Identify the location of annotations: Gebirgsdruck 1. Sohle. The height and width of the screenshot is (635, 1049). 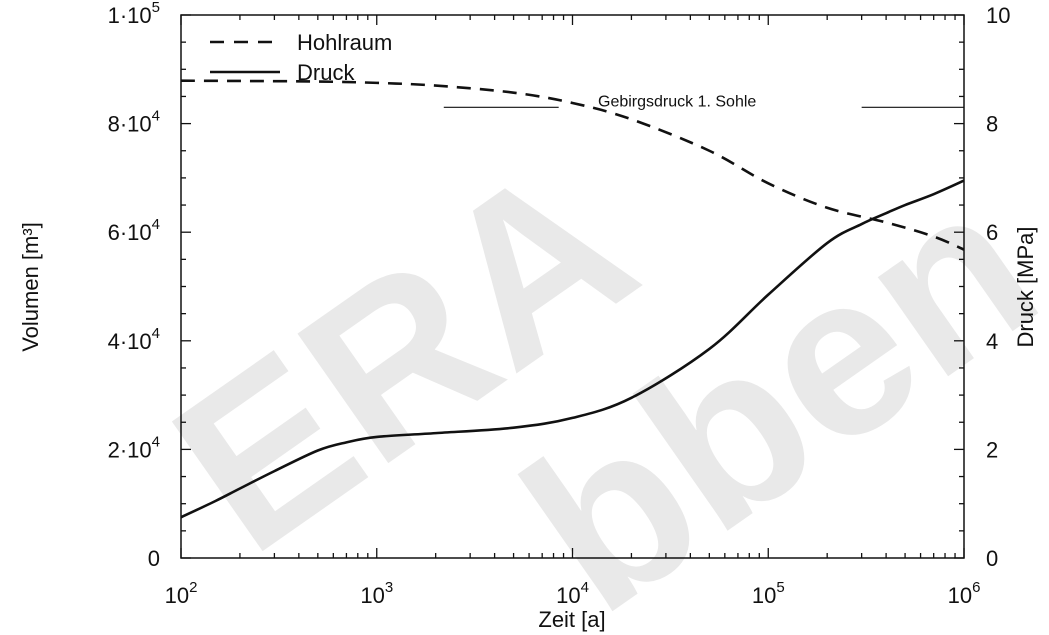
(703, 101).